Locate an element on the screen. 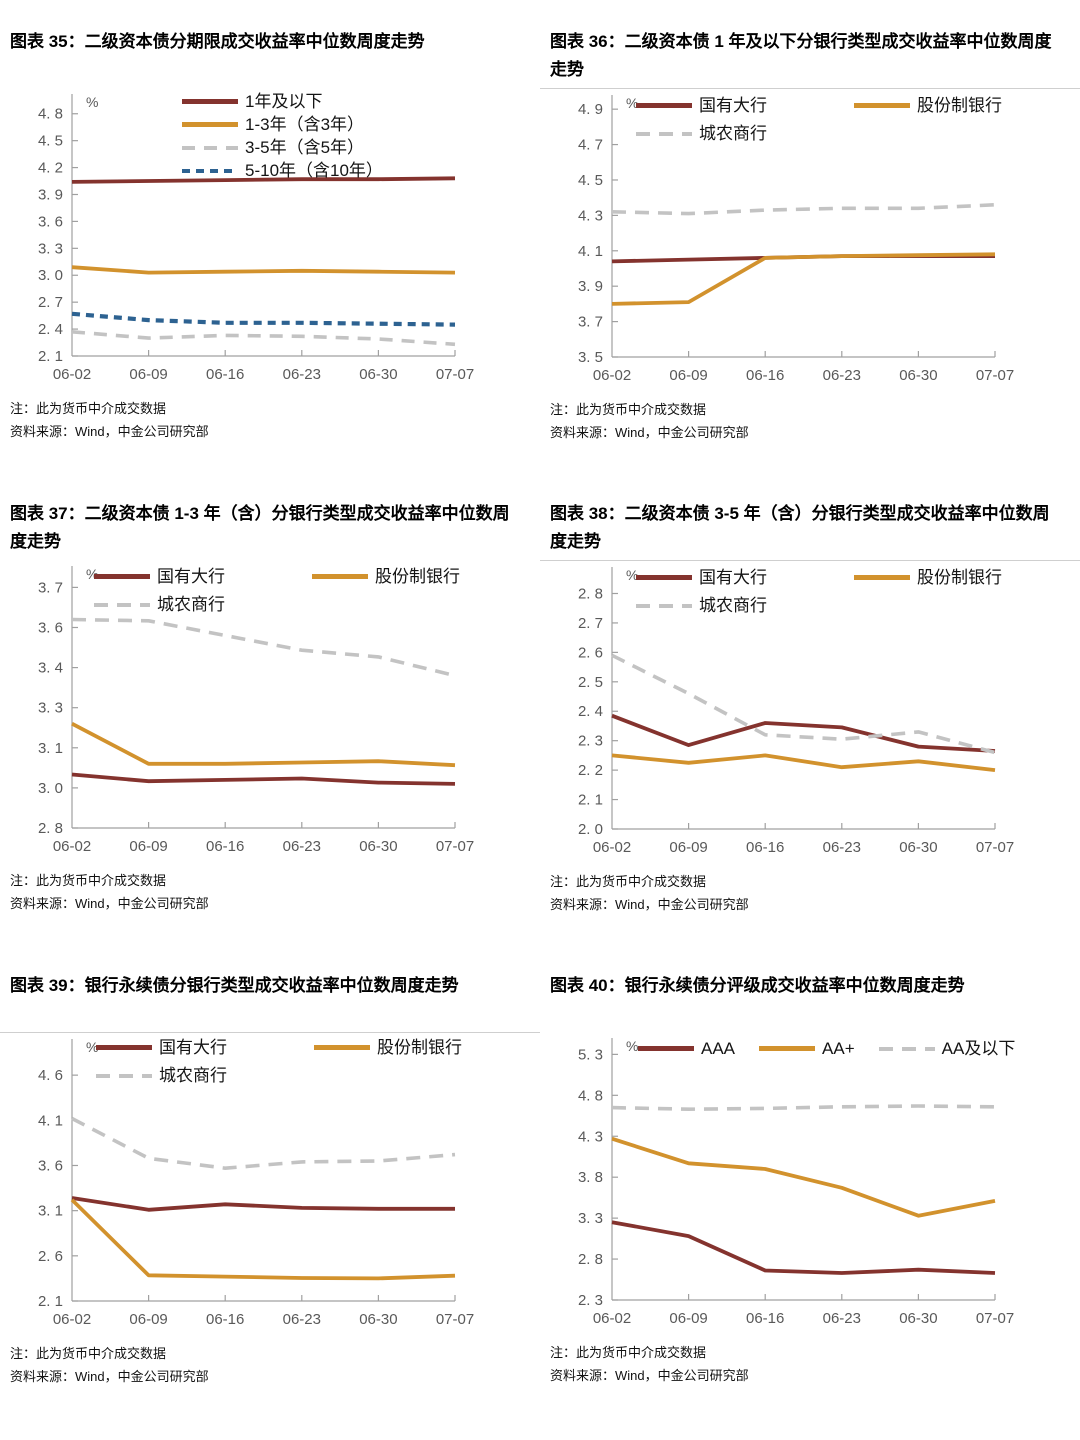  svg-text: 5. 3 is located at coordinates (590, 1054).